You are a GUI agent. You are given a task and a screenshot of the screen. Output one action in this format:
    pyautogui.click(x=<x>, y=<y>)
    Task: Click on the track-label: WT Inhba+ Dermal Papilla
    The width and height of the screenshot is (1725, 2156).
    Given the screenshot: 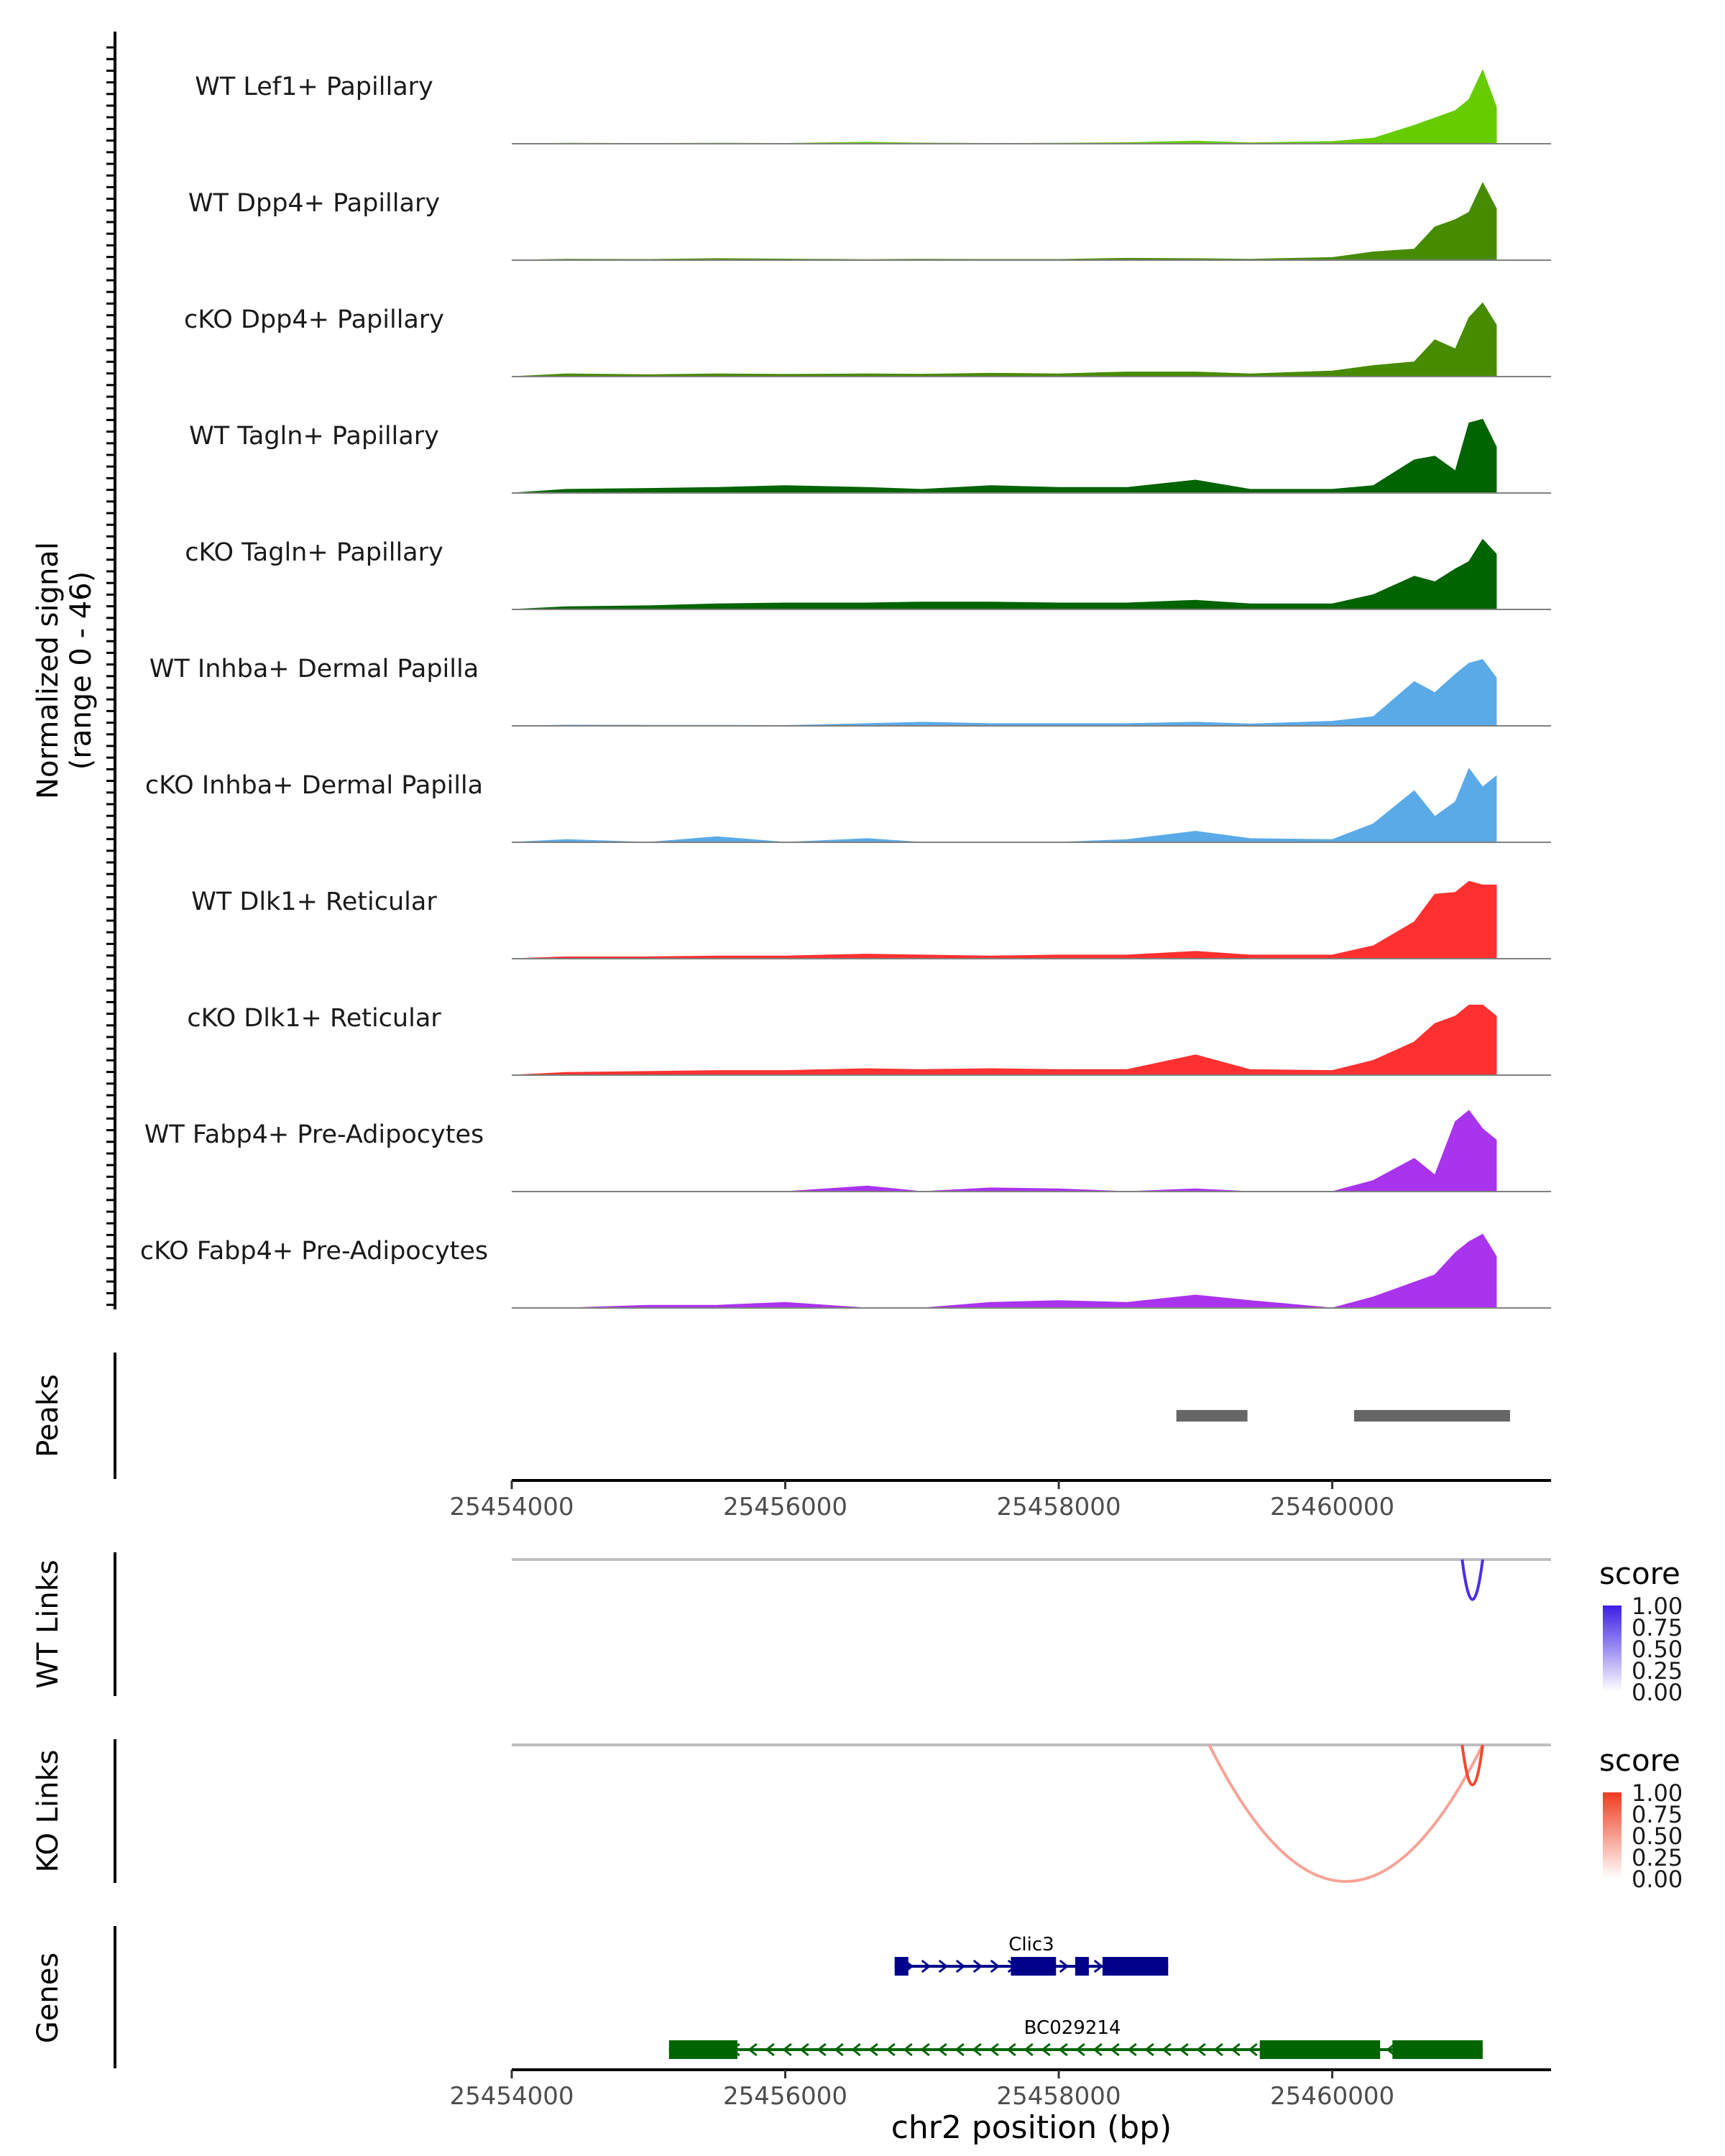 What is the action you would take?
    pyautogui.click(x=314, y=669)
    